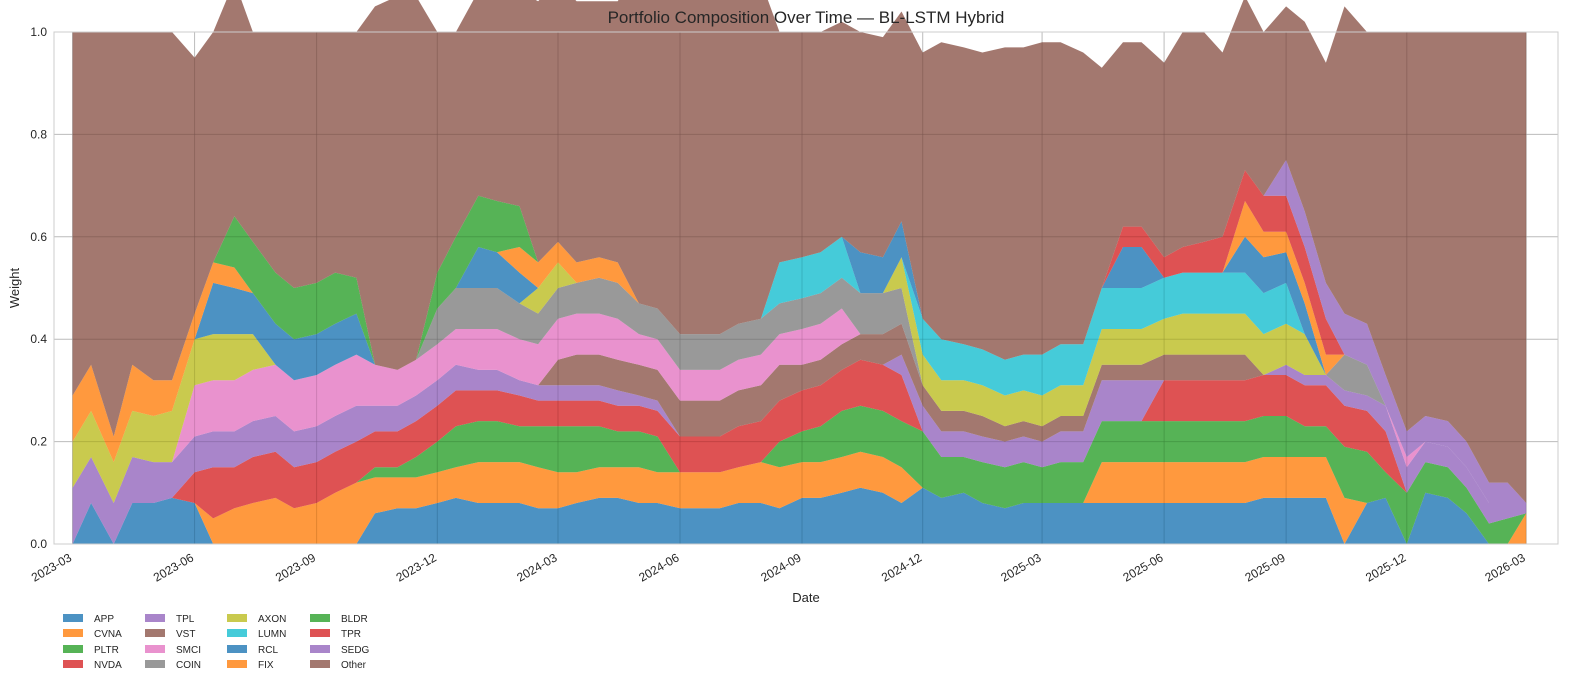 This screenshot has height=700, width=1590. I want to click on legend-item-cvna: CVNA, so click(92, 634).